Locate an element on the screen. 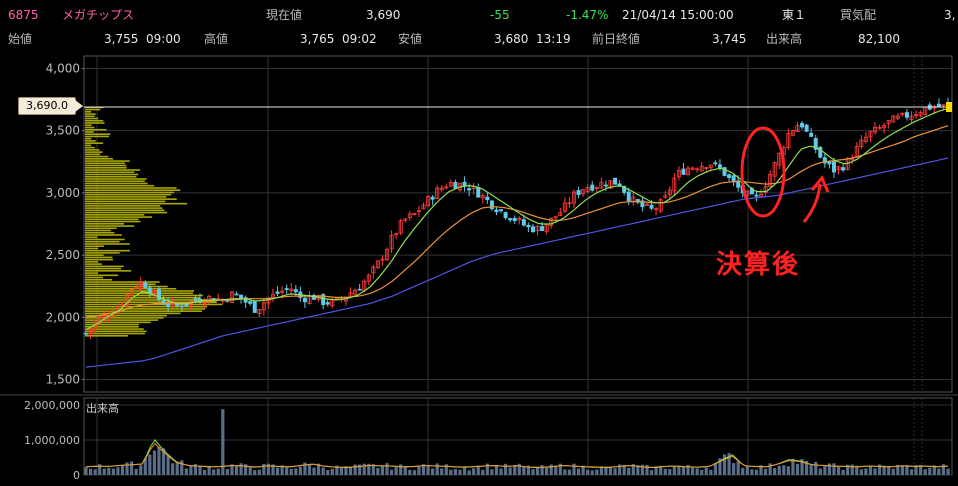 This screenshot has width=958, height=486. volume-tick-label: 1,000,000 is located at coordinates (52, 440).